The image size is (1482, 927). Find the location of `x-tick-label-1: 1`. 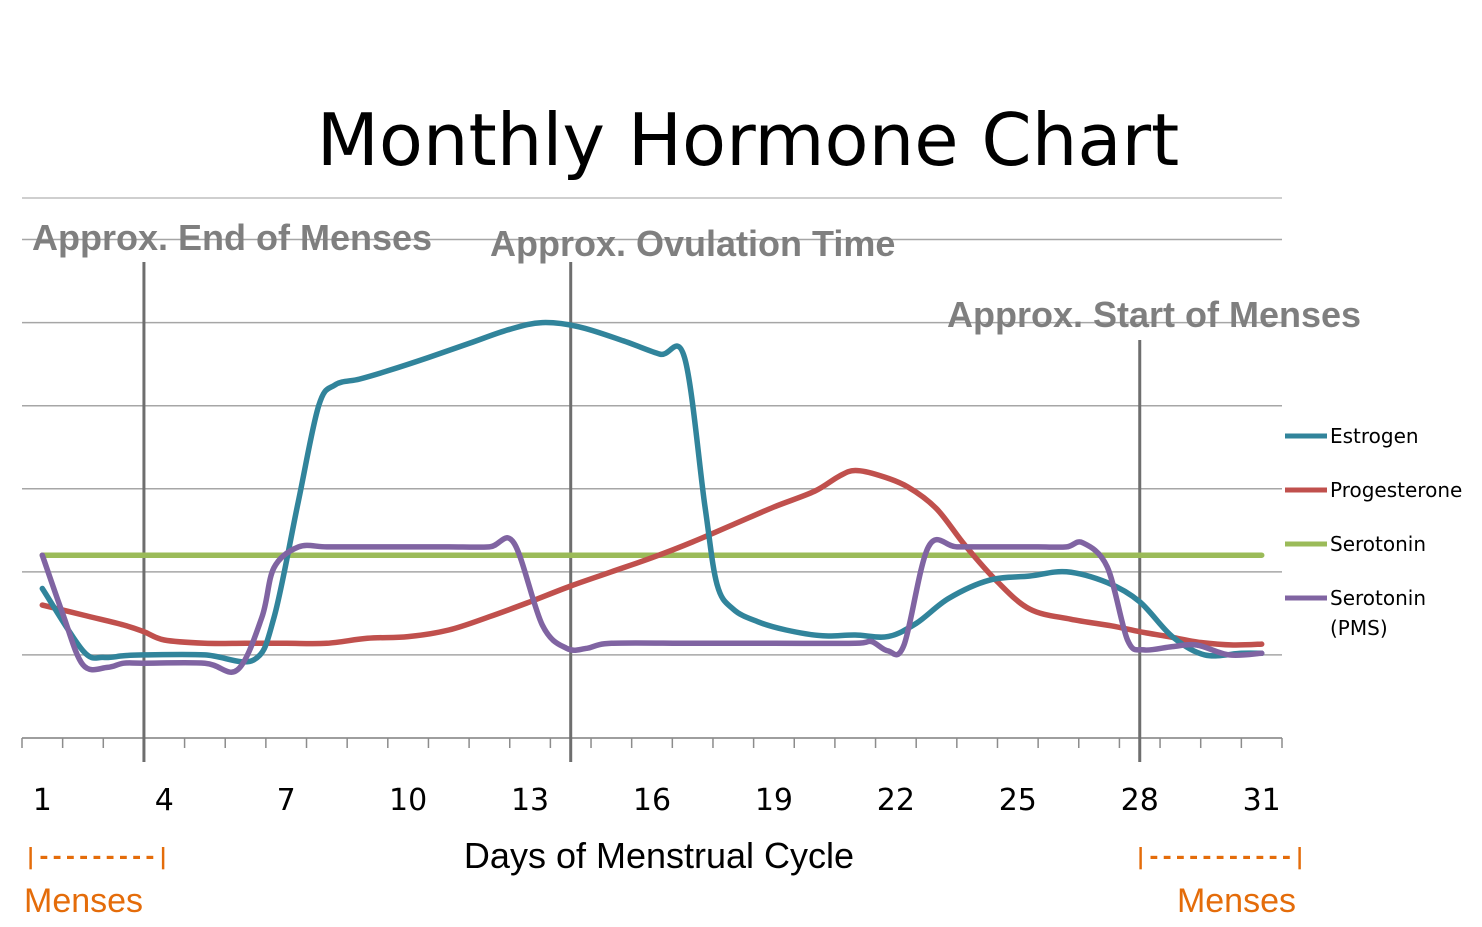

x-tick-label-1: 1 is located at coordinates (42, 800).